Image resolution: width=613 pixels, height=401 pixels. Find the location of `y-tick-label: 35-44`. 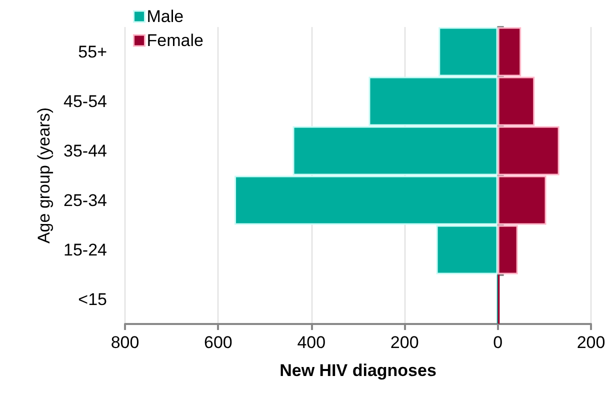

y-tick-label: 35-44 is located at coordinates (85, 150).